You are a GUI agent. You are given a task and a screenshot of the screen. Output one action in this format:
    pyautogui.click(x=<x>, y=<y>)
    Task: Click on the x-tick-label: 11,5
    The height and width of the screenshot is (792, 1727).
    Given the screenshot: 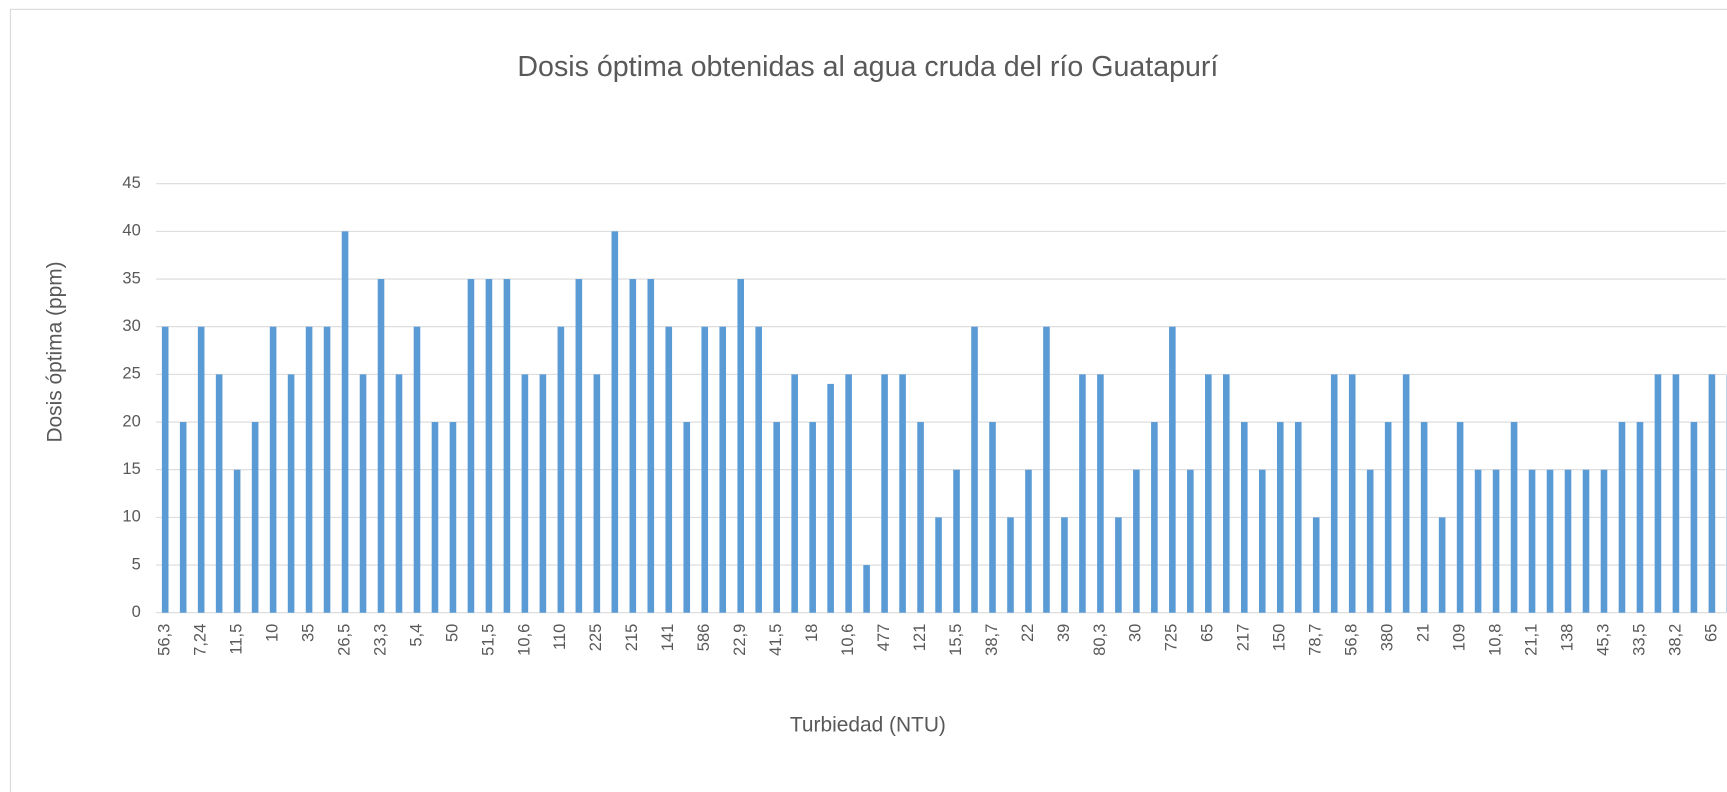 What is the action you would take?
    pyautogui.click(x=236, y=639)
    